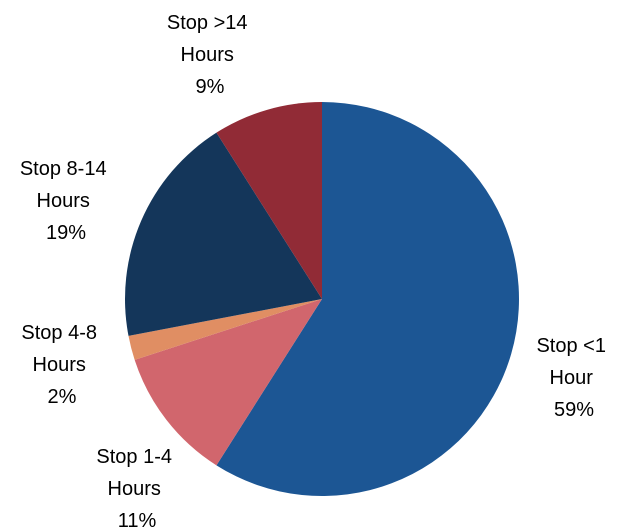 The height and width of the screenshot is (527, 623). What do you see at coordinates (574, 410) in the screenshot?
I see `slice-percent: 59%` at bounding box center [574, 410].